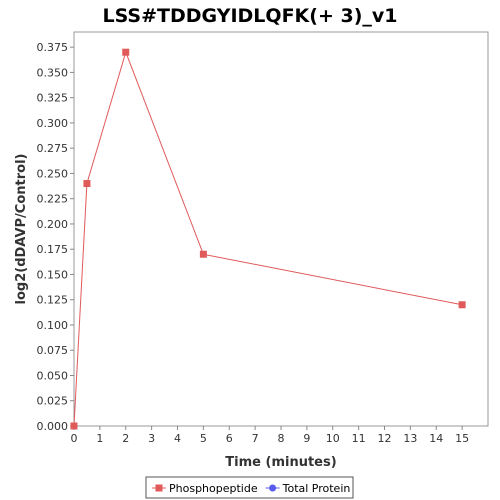 The image size is (500, 500). Describe the element at coordinates (385, 438) in the screenshot. I see `x-tick-label: 12` at that location.